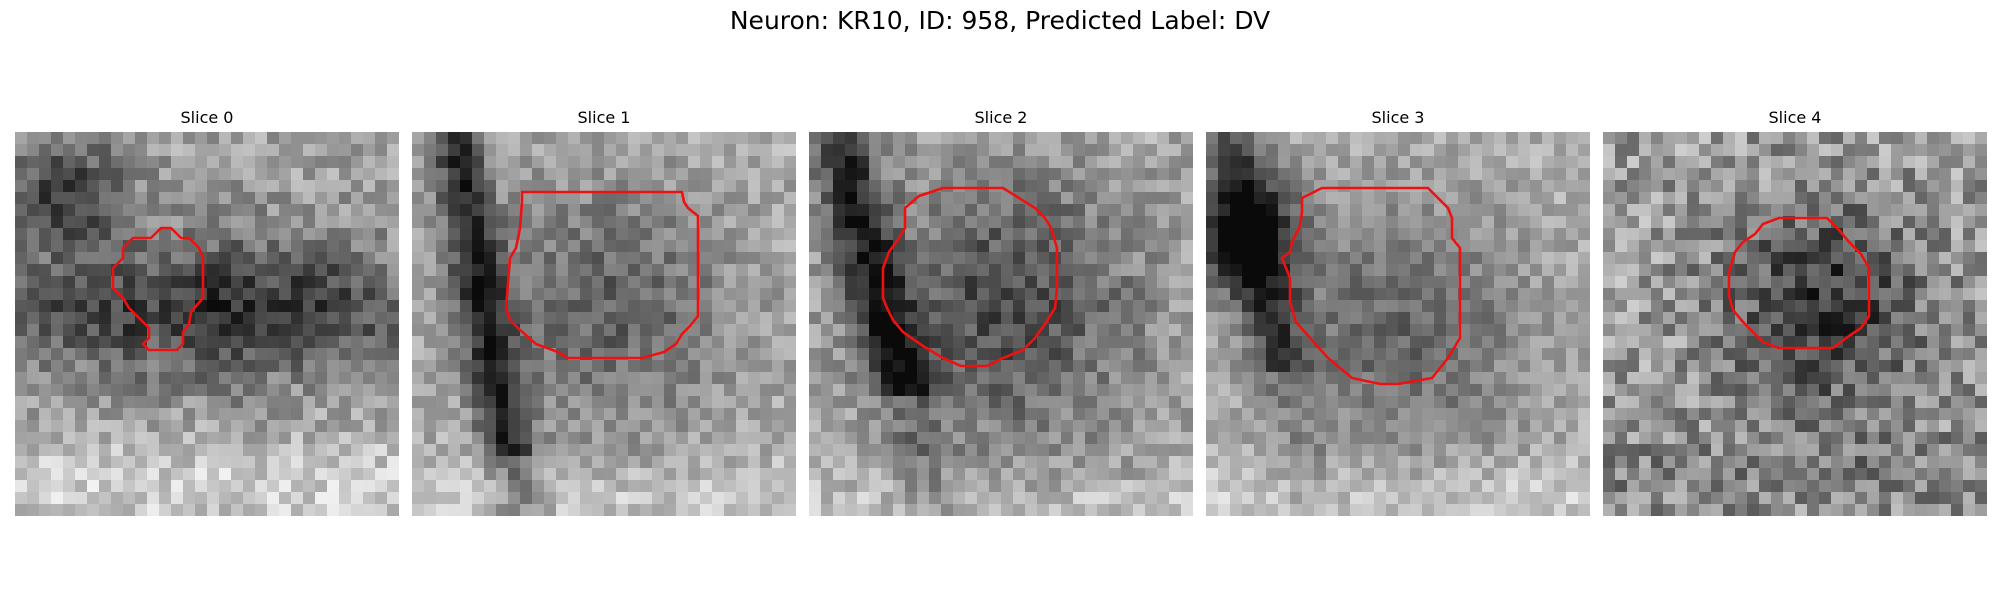 This screenshot has width=2000, height=600. What do you see at coordinates (1795, 117) in the screenshot?
I see `slice-title: Slice 4` at bounding box center [1795, 117].